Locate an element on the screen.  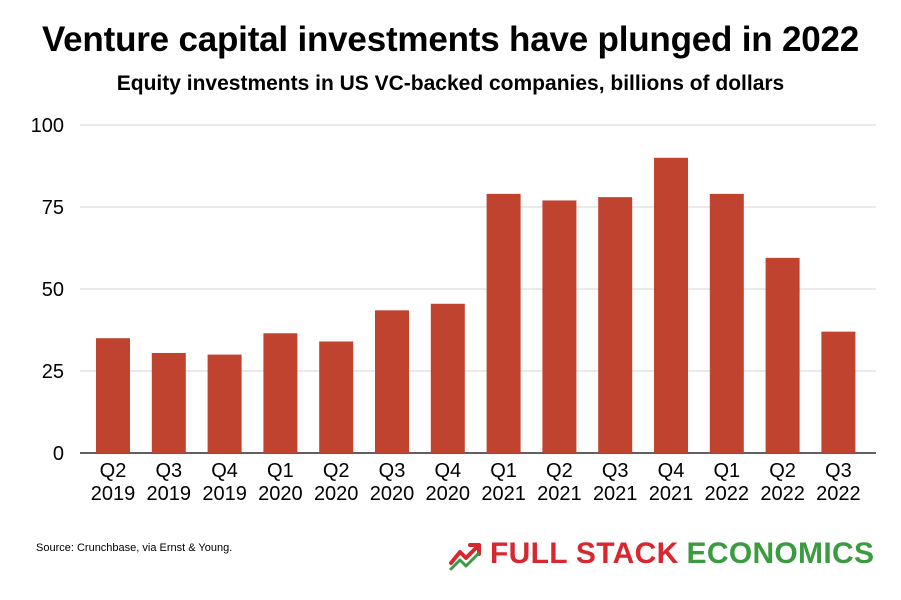
y-axis-ticks: 0 25 50 75 100 is located at coordinates (47, 290).